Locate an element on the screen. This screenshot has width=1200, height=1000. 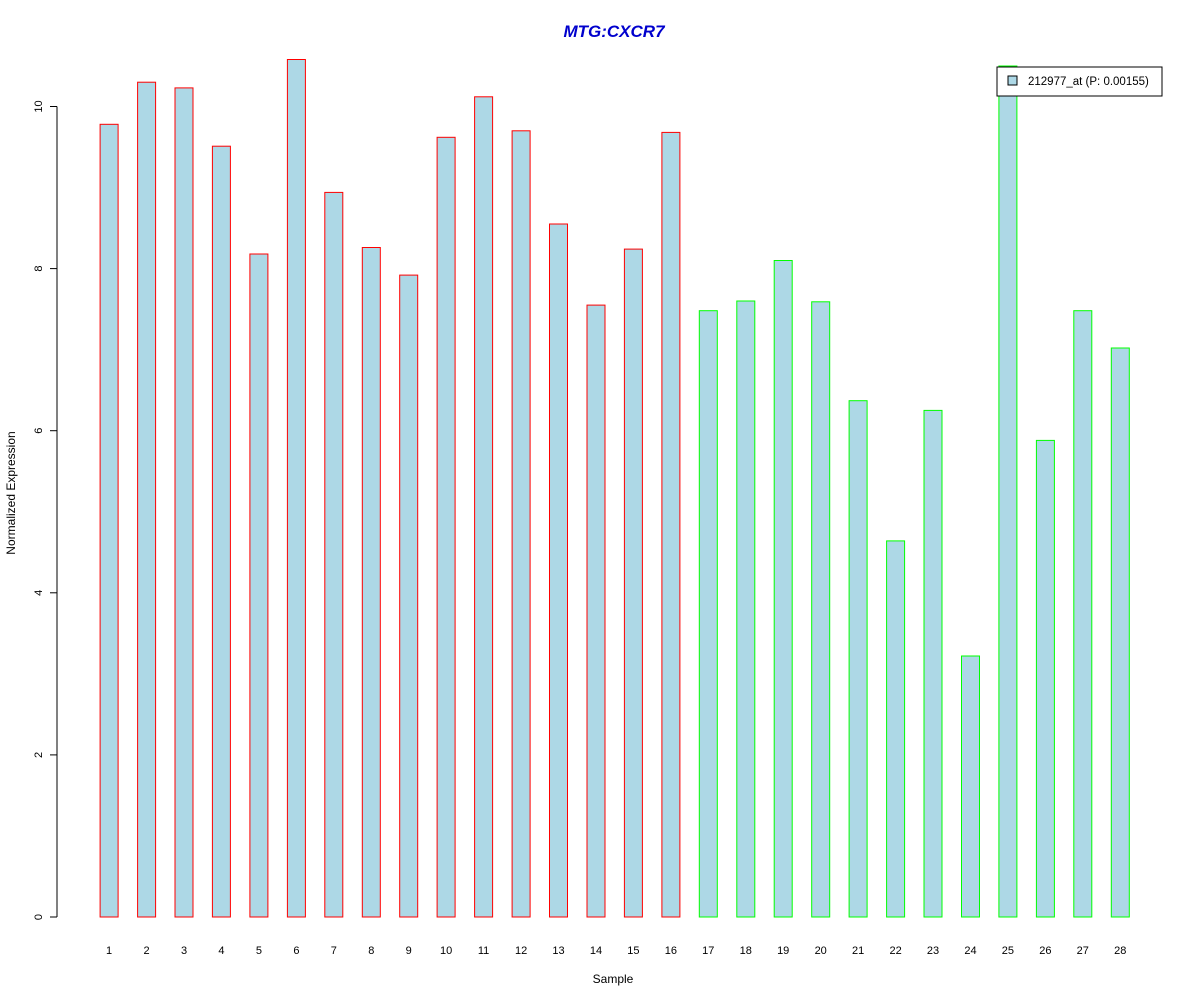
x-tick-label: 25 is located at coordinates (1008, 951).